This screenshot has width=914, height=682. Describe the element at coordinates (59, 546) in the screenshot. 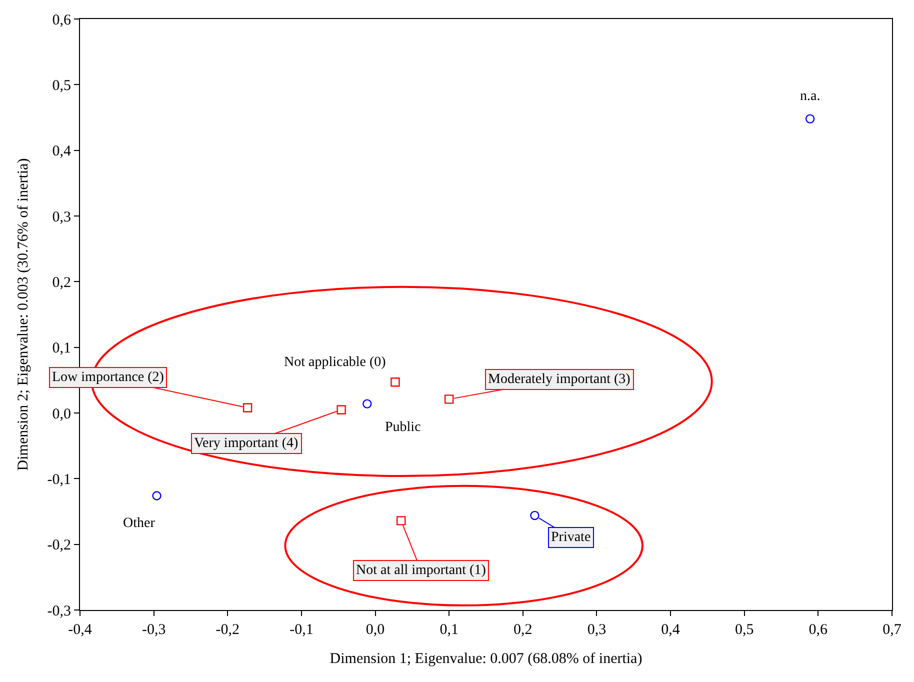

I see `y-tick-label: -0,2` at that location.